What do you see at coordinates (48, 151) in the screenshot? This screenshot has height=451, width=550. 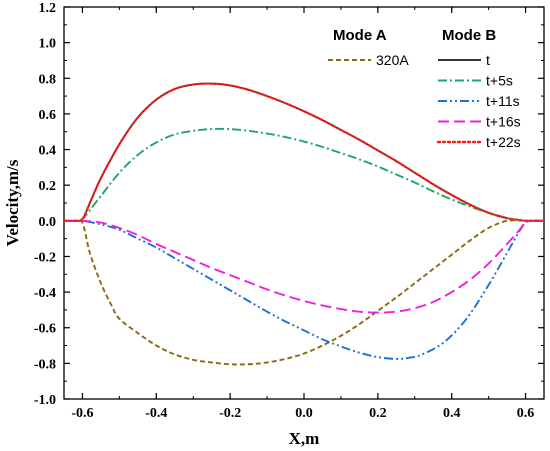 I see `y-tick-label: 0.4` at bounding box center [48, 151].